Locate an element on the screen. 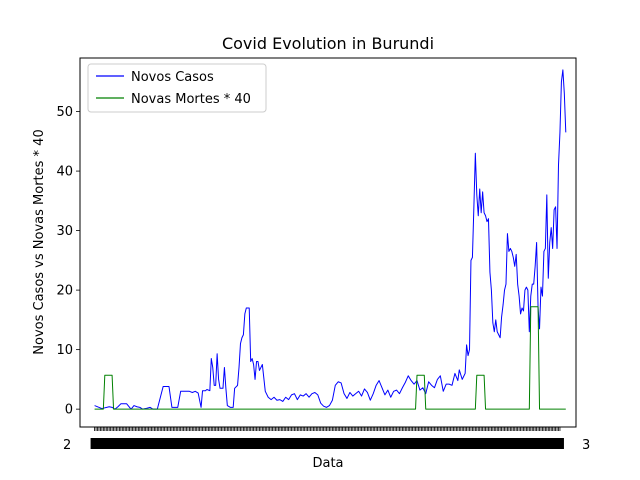 This screenshot has width=640, height=480. legend: Novos Casos Novas Mortes * 40 is located at coordinates (177, 88).